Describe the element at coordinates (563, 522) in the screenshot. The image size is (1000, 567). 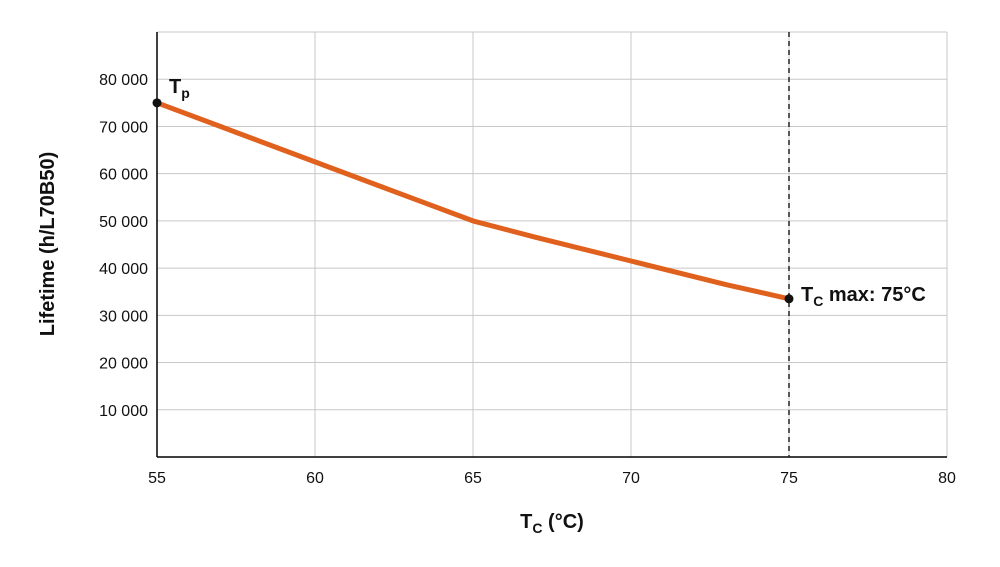
I see `x-axis-title-rest: (°C)` at that location.